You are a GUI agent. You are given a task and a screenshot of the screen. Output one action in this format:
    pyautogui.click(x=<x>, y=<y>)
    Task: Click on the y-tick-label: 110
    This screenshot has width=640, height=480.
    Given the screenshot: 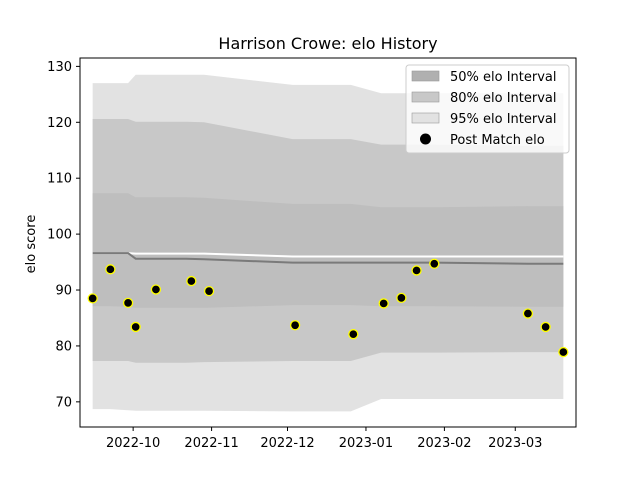 What is the action you would take?
    pyautogui.click(x=59, y=179)
    